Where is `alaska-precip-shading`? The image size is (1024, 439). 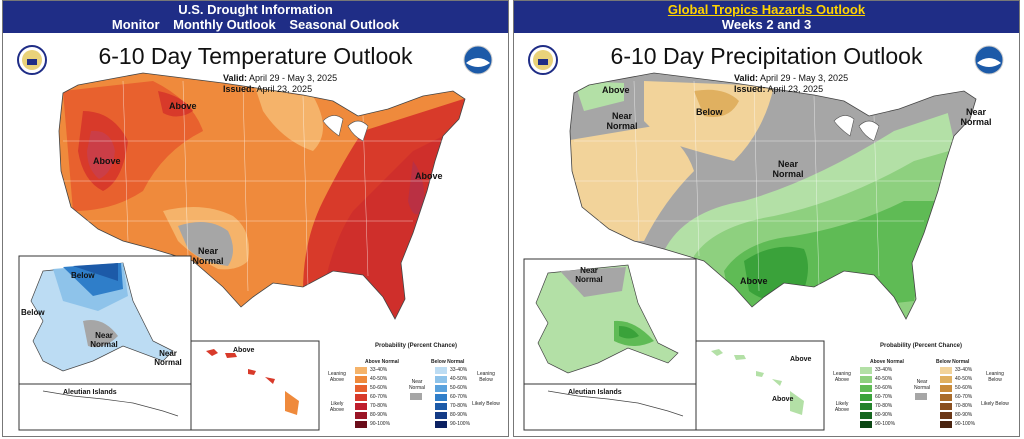
alaska-precip-shading is located at coordinates (607, 319).